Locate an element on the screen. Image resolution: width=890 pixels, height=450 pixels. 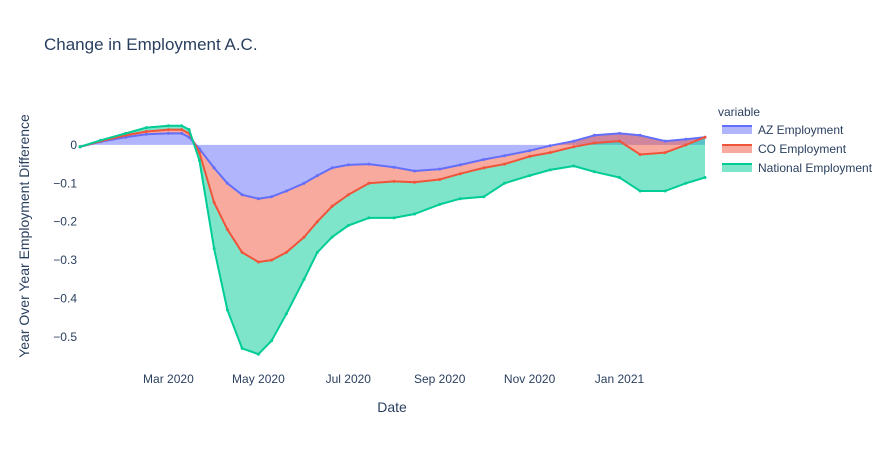
y-tick-label: 0 is located at coordinates (73, 145).